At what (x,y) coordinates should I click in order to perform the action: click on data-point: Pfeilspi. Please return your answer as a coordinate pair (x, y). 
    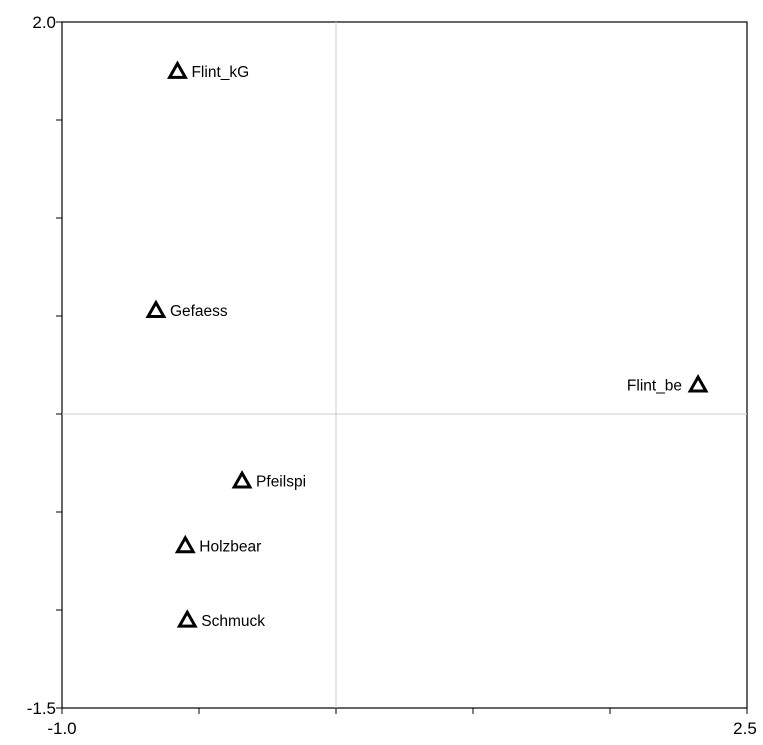
    Looking at the image, I should click on (268, 480).